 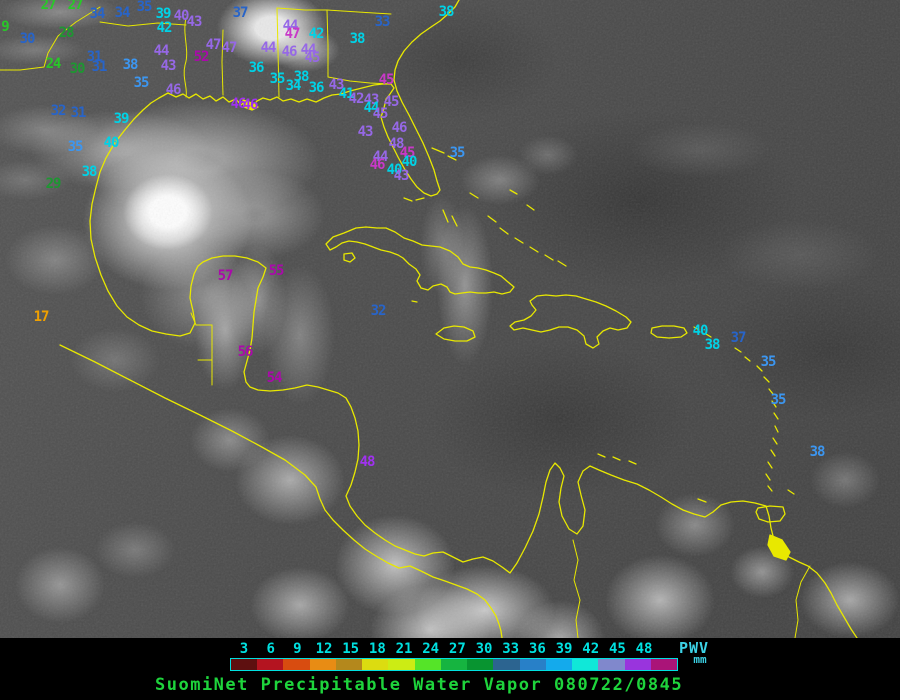 I want to click on island-cuba, so click(x=420, y=260).